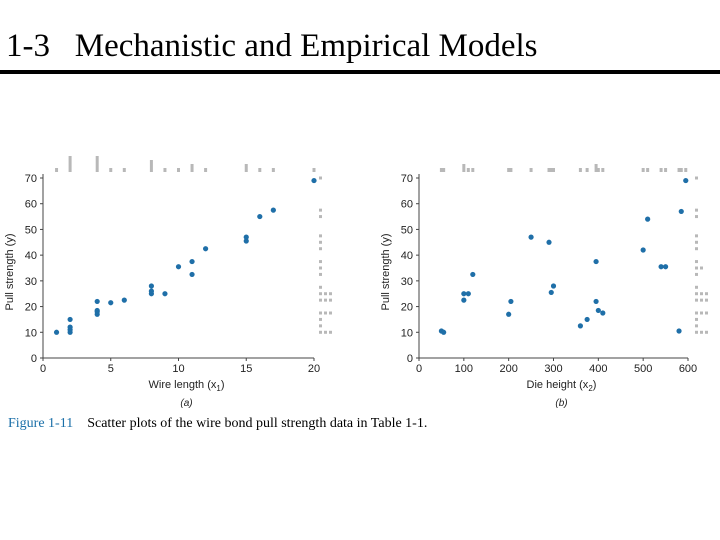  What do you see at coordinates (31, 230) in the screenshot?
I see `y-tick-label: 50` at bounding box center [31, 230].